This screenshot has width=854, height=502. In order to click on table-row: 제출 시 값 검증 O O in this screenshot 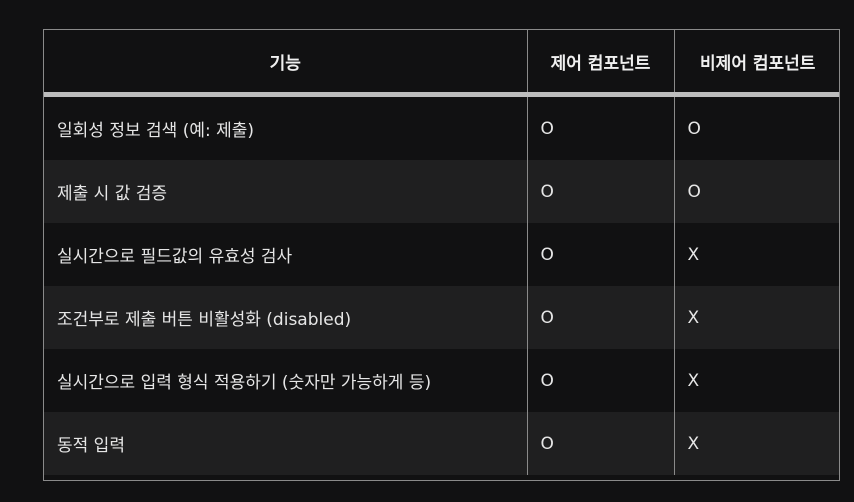, I will do `click(441, 191)`.